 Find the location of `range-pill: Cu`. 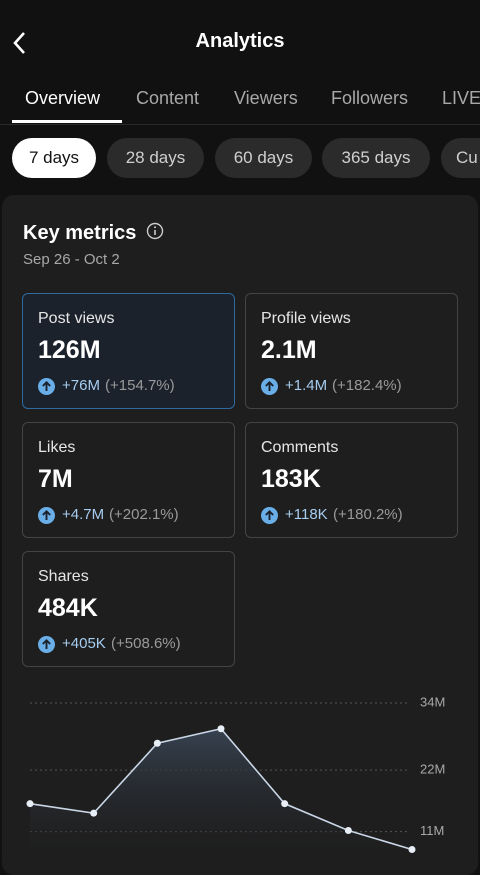

range-pill: Cu is located at coordinates (460, 158).